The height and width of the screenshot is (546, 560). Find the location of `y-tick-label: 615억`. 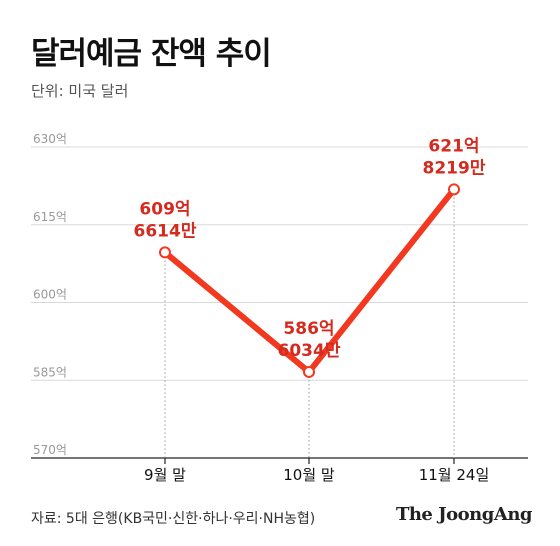

y-tick-label: 615억 is located at coordinates (50, 217).